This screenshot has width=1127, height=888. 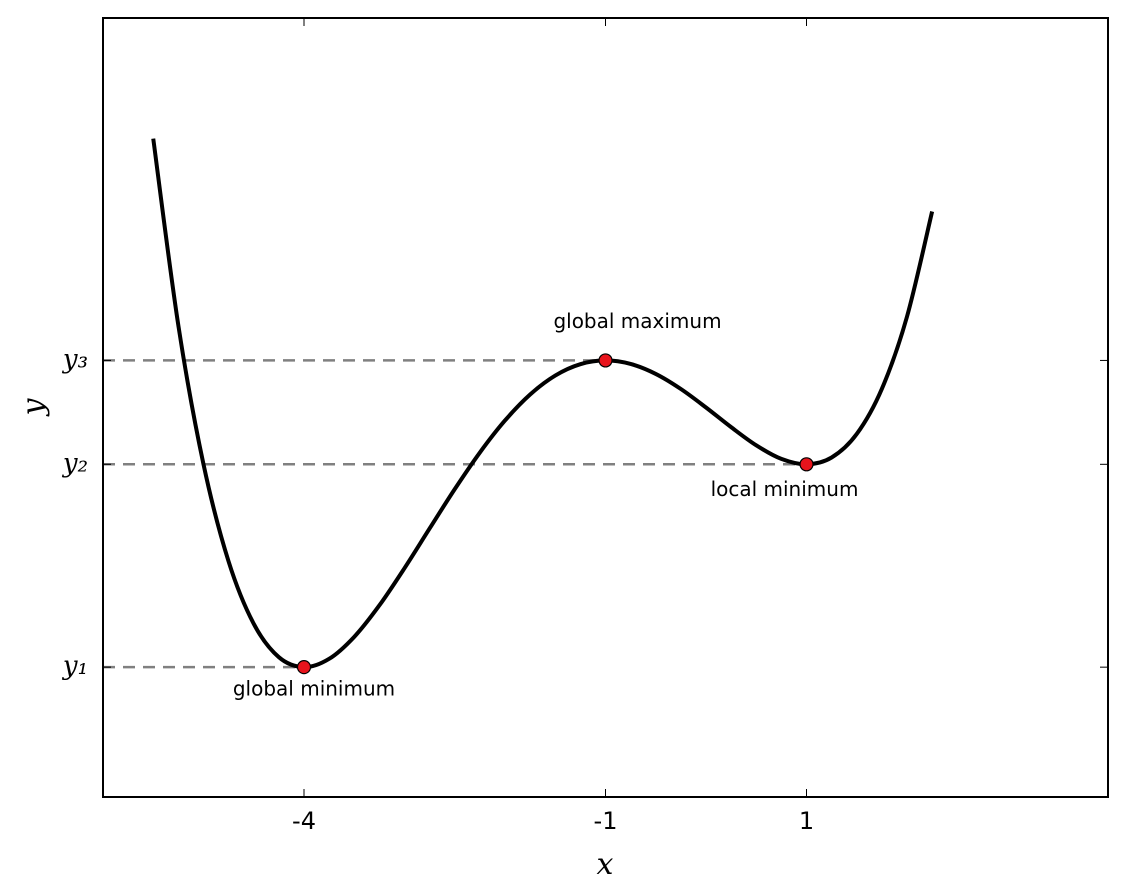 I want to click on y-tick-label: y₂, so click(x=75, y=463).